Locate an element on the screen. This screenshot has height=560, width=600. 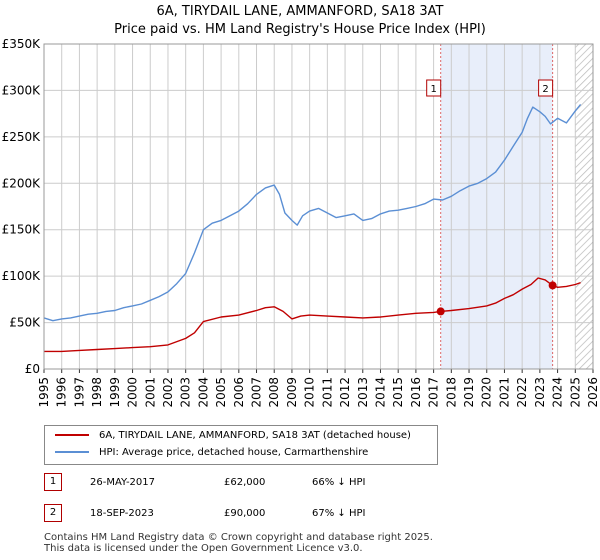
legend-swatch-property is located at coordinates (72, 435).